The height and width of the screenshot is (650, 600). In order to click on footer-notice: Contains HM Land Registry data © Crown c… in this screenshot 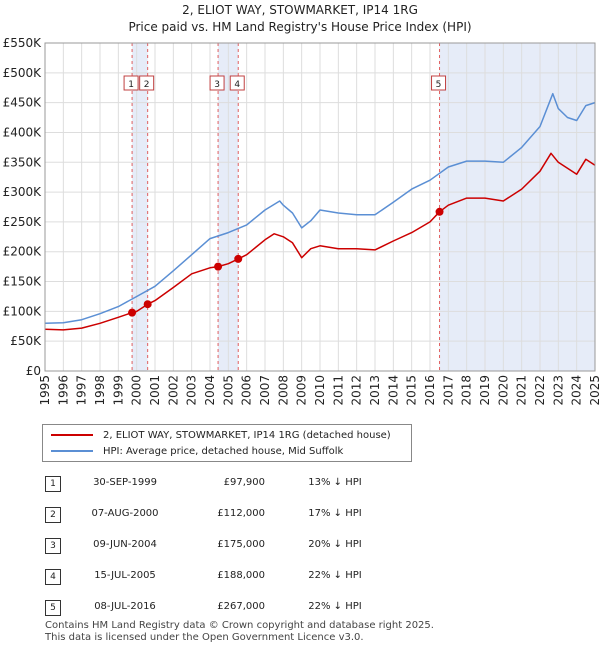, I will do `click(239, 632)`.